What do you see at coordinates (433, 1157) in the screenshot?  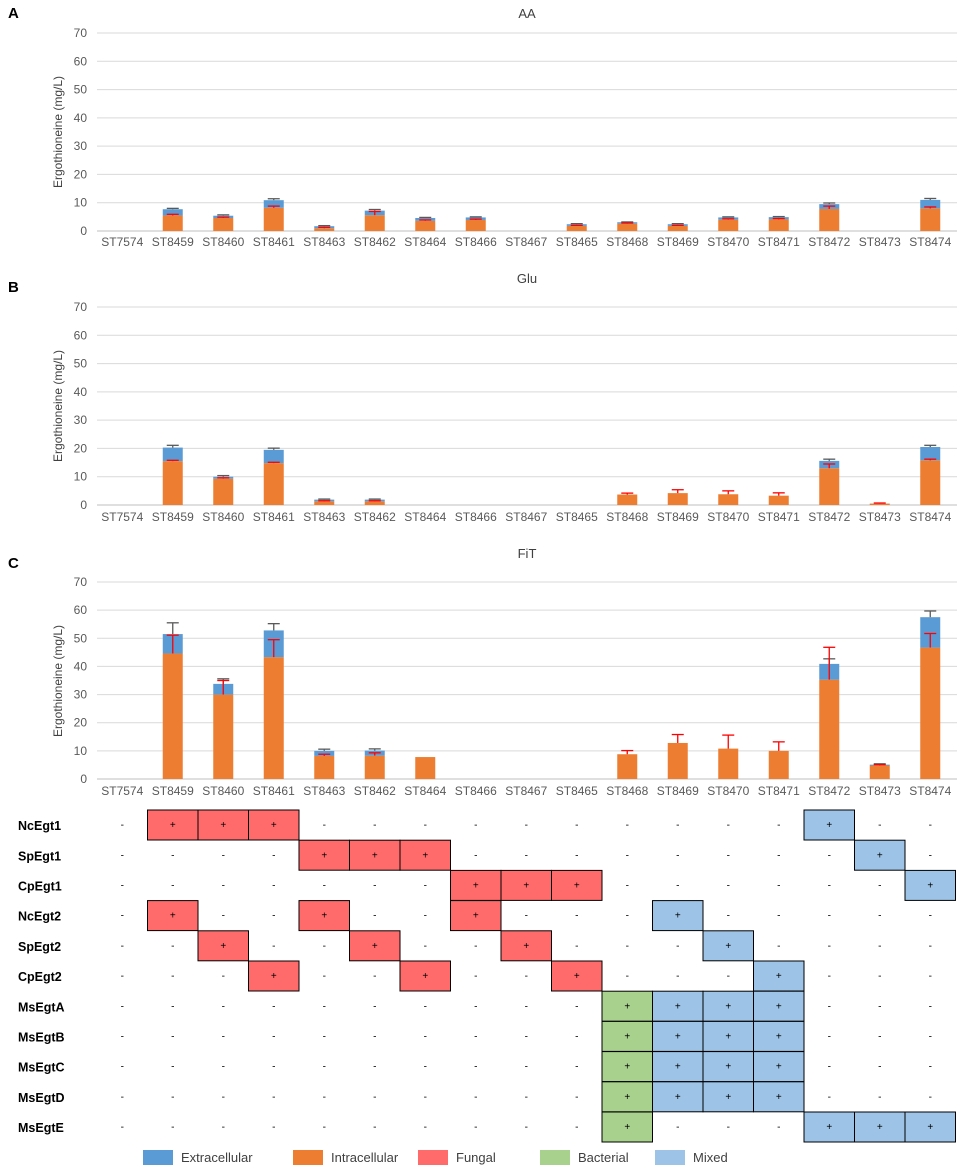 I see `legend-swatch-fungal` at bounding box center [433, 1157].